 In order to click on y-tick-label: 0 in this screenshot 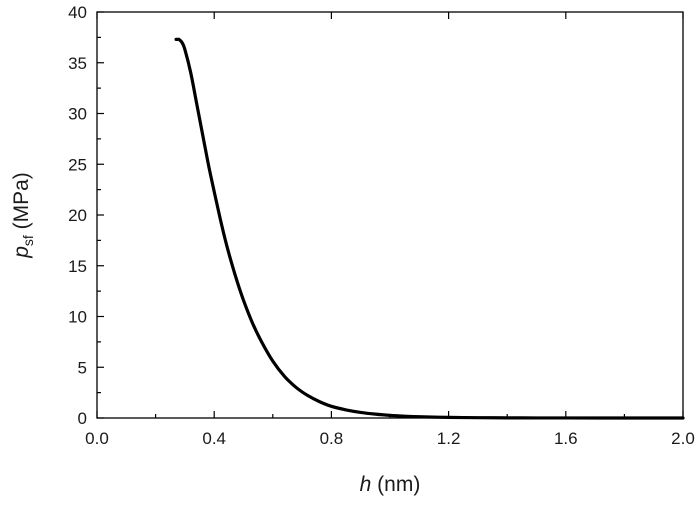, I will do `click(82, 418)`.